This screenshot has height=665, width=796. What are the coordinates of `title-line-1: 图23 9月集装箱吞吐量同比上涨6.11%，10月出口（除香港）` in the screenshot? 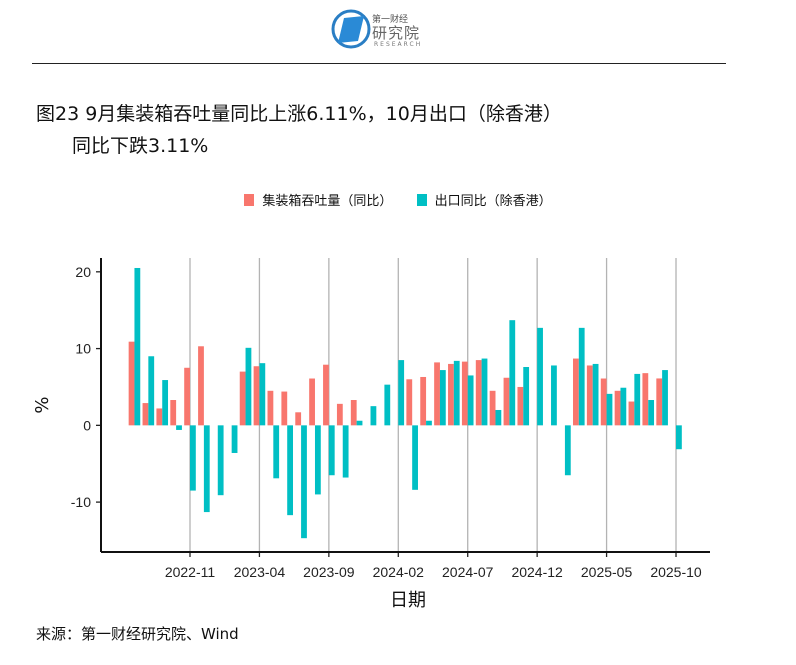 It's located at (299, 114).